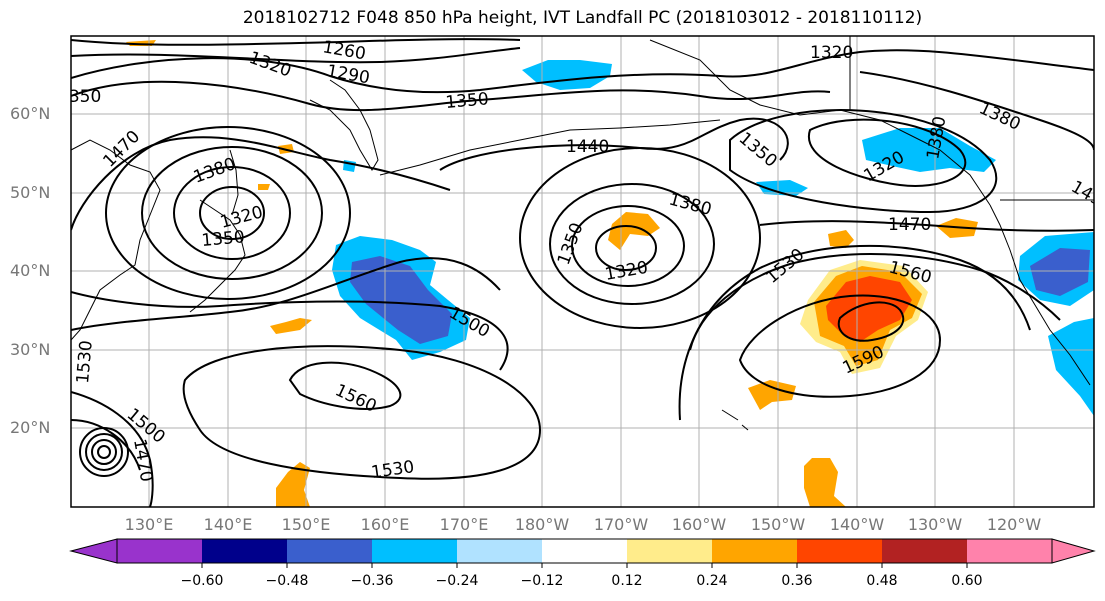 The image size is (1105, 601). I want to click on positive-anomaly-south, so click(825, 482).